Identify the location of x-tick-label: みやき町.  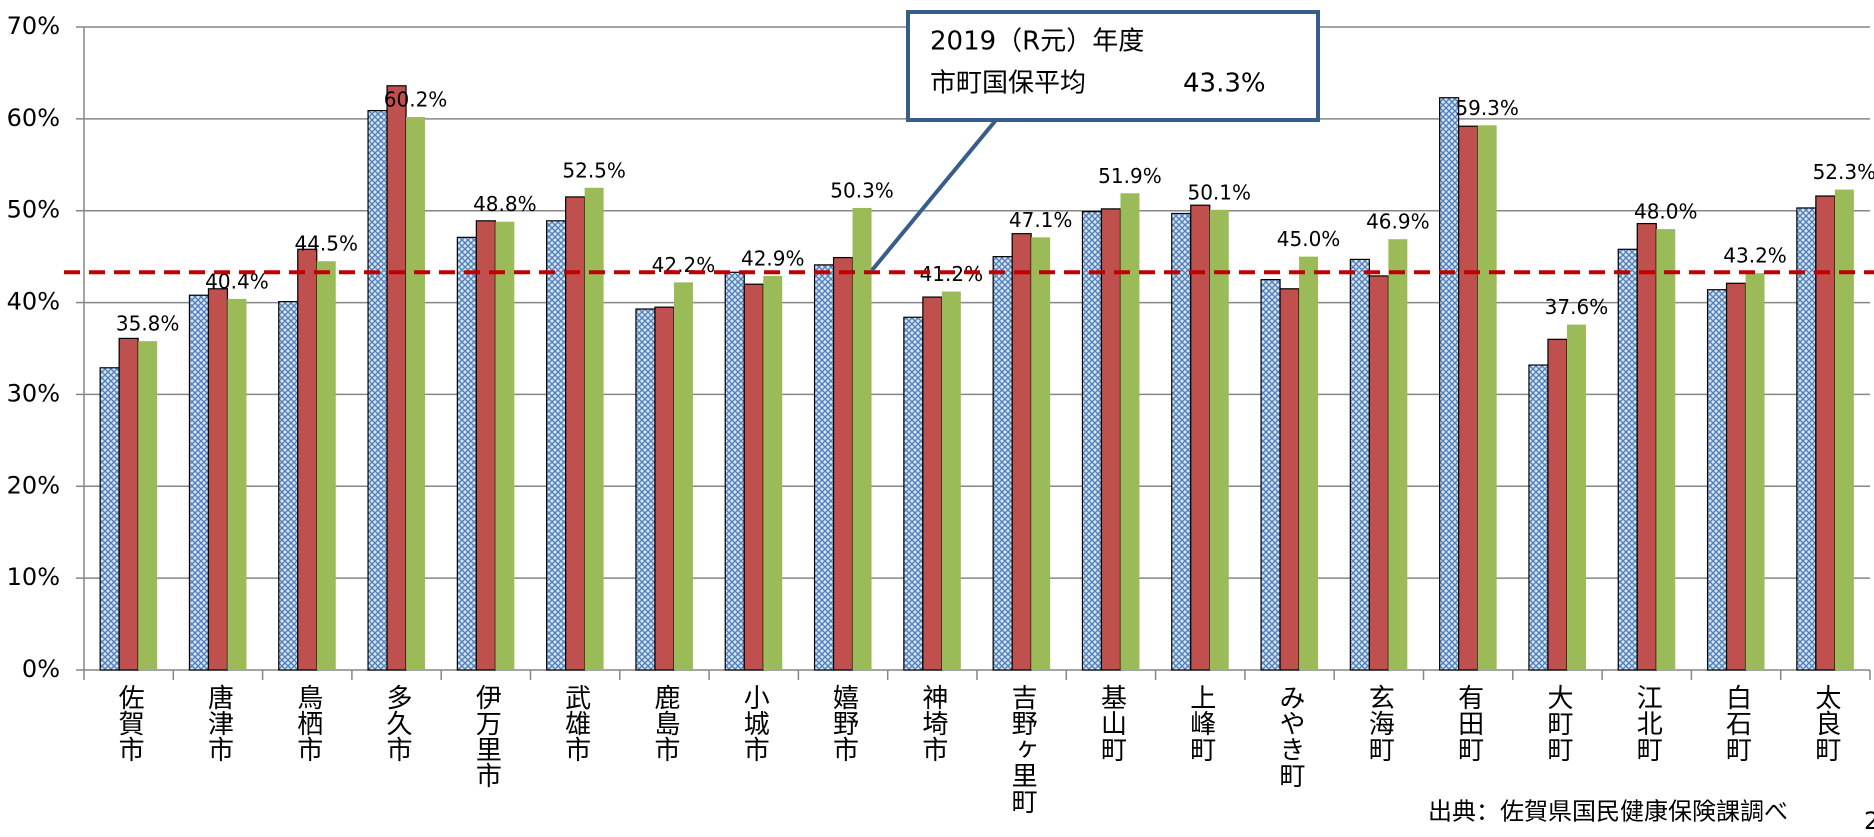
(1290, 736).